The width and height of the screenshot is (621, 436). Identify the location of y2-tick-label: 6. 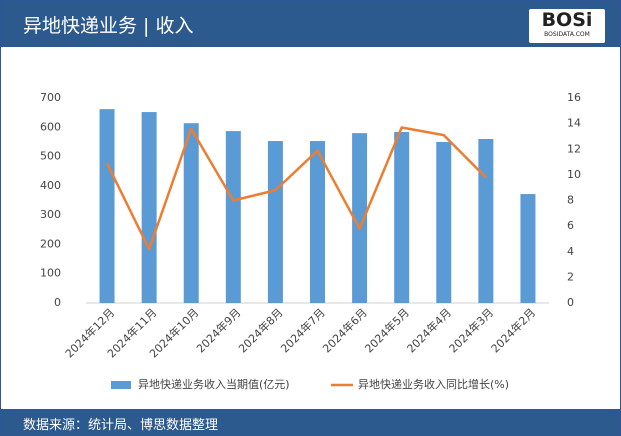
(570, 225).